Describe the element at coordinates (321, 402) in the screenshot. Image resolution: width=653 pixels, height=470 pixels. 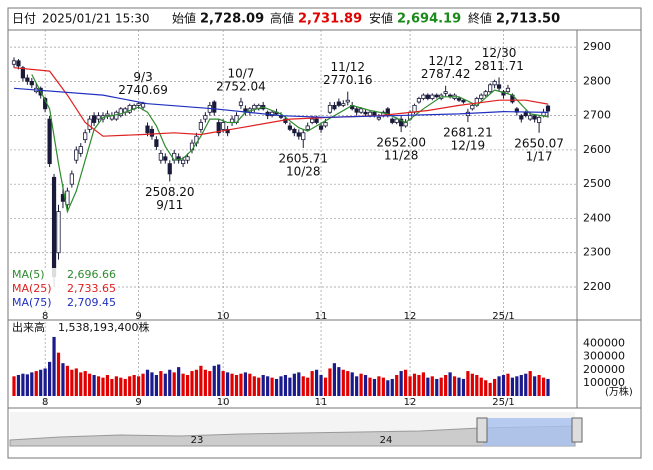
I see `x-tick-label: 11` at that location.